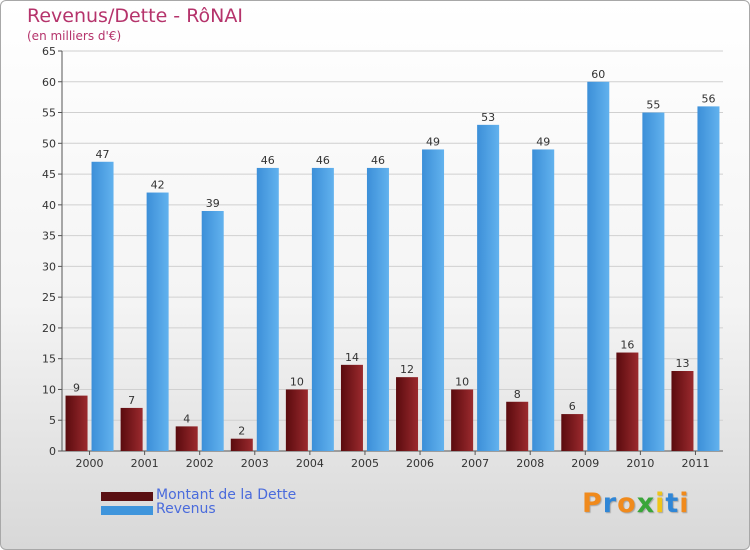 The width and height of the screenshot is (750, 550). Describe the element at coordinates (74, 36) in the screenshot. I see `chart-subtitle: (en milliers d'€)` at that location.